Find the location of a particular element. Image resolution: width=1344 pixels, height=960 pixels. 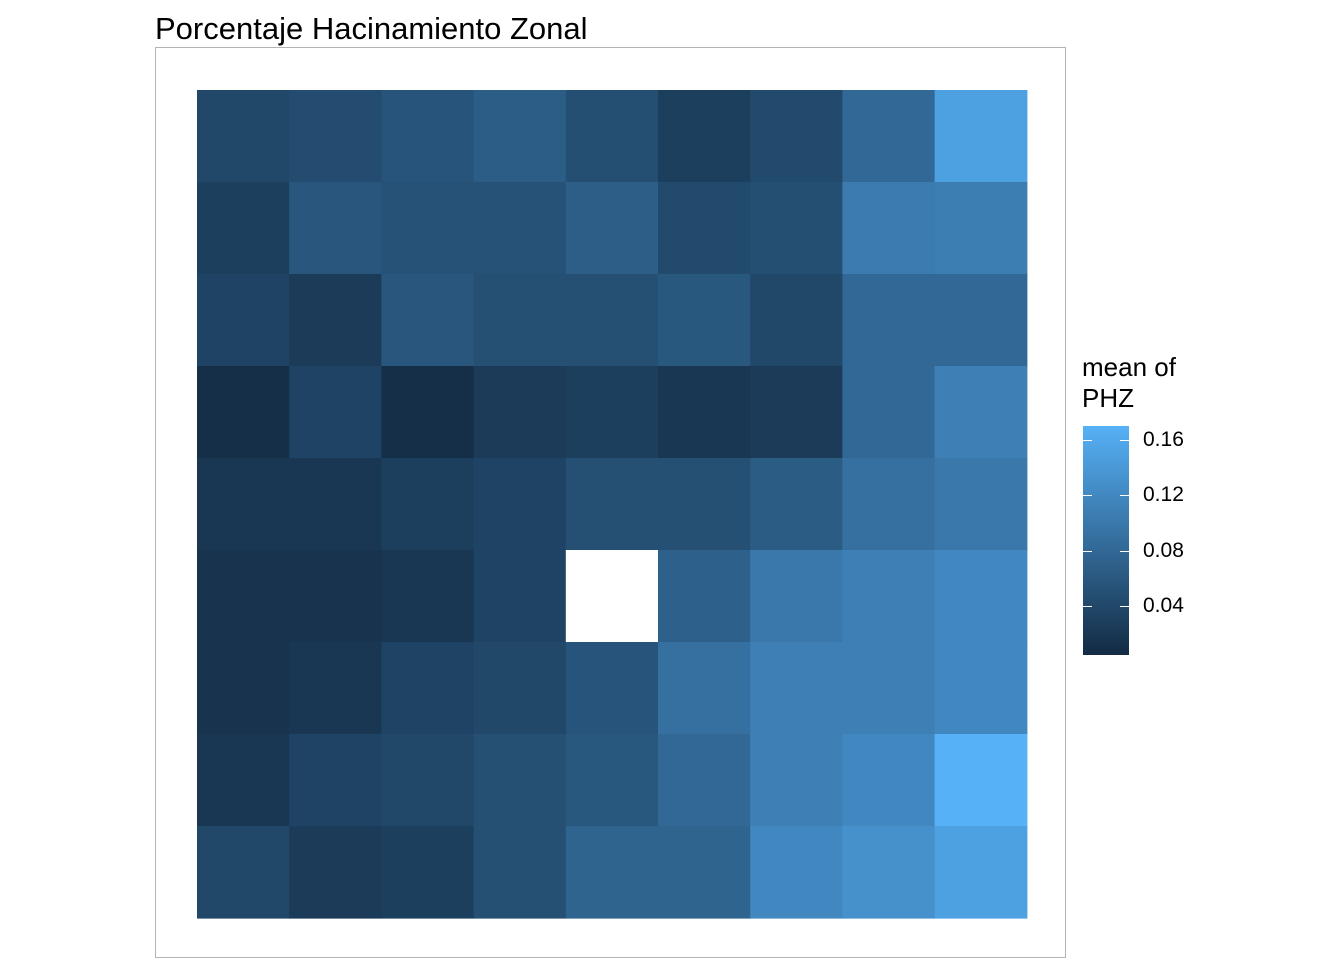

heatmap-cell-r7-c7 is located at coordinates (796, 688).